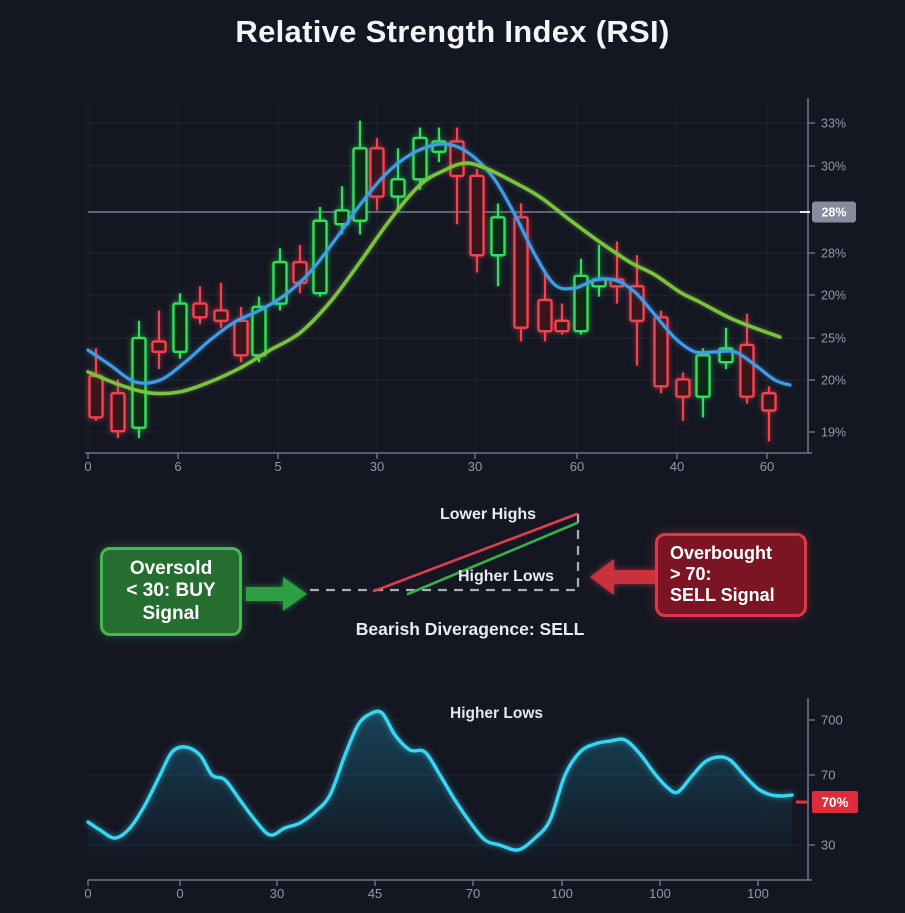 This screenshot has height=913, width=905. What do you see at coordinates (177, 466) in the screenshot?
I see `x-tick-label: 6` at bounding box center [177, 466].